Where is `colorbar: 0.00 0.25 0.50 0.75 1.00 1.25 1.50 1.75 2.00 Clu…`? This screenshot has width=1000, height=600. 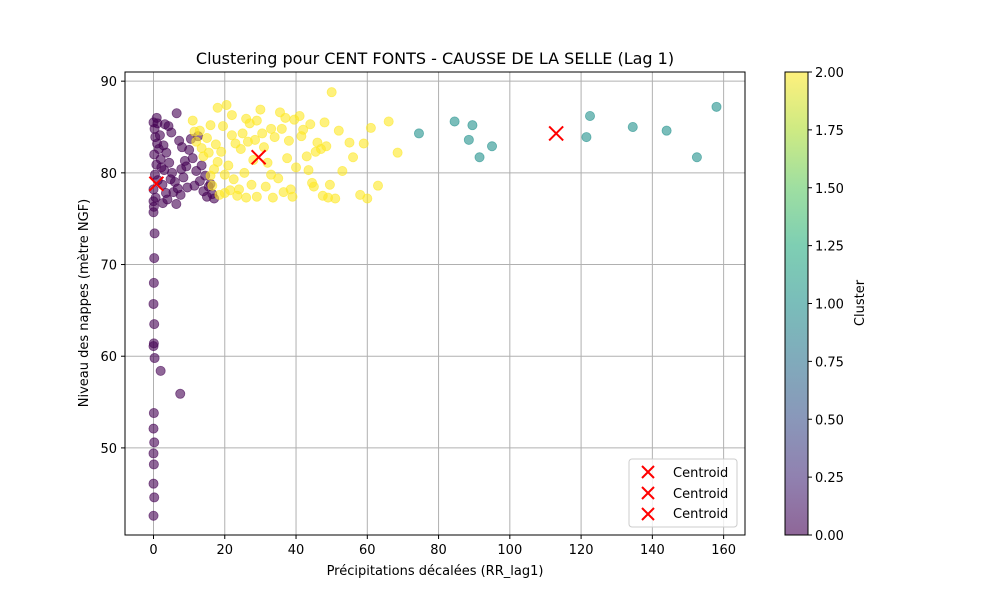 colorbar: 0.00 0.25 0.50 0.75 1.00 1.25 1.50 1.75 2.00 Clu… is located at coordinates (826, 305).